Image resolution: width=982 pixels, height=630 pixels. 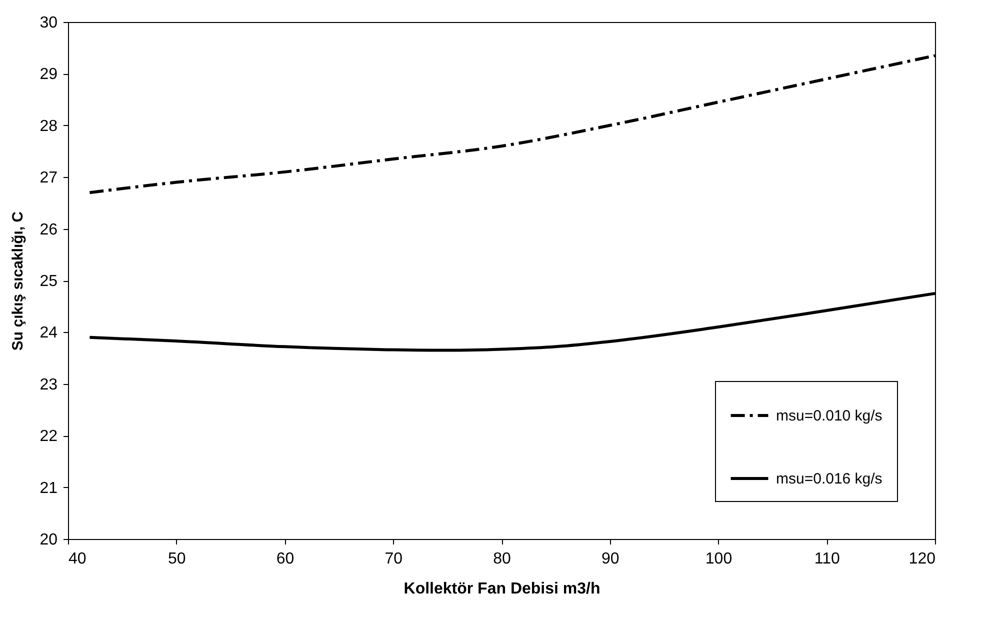 I want to click on y-tick-label: 20, so click(x=49, y=540).